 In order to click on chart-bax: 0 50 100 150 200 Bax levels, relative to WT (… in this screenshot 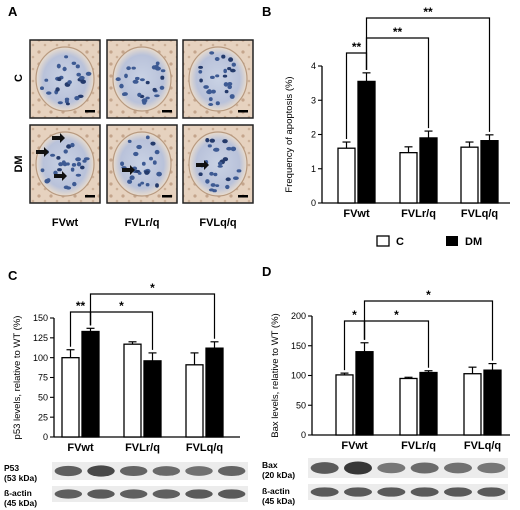, I will do `click(390, 370)`.